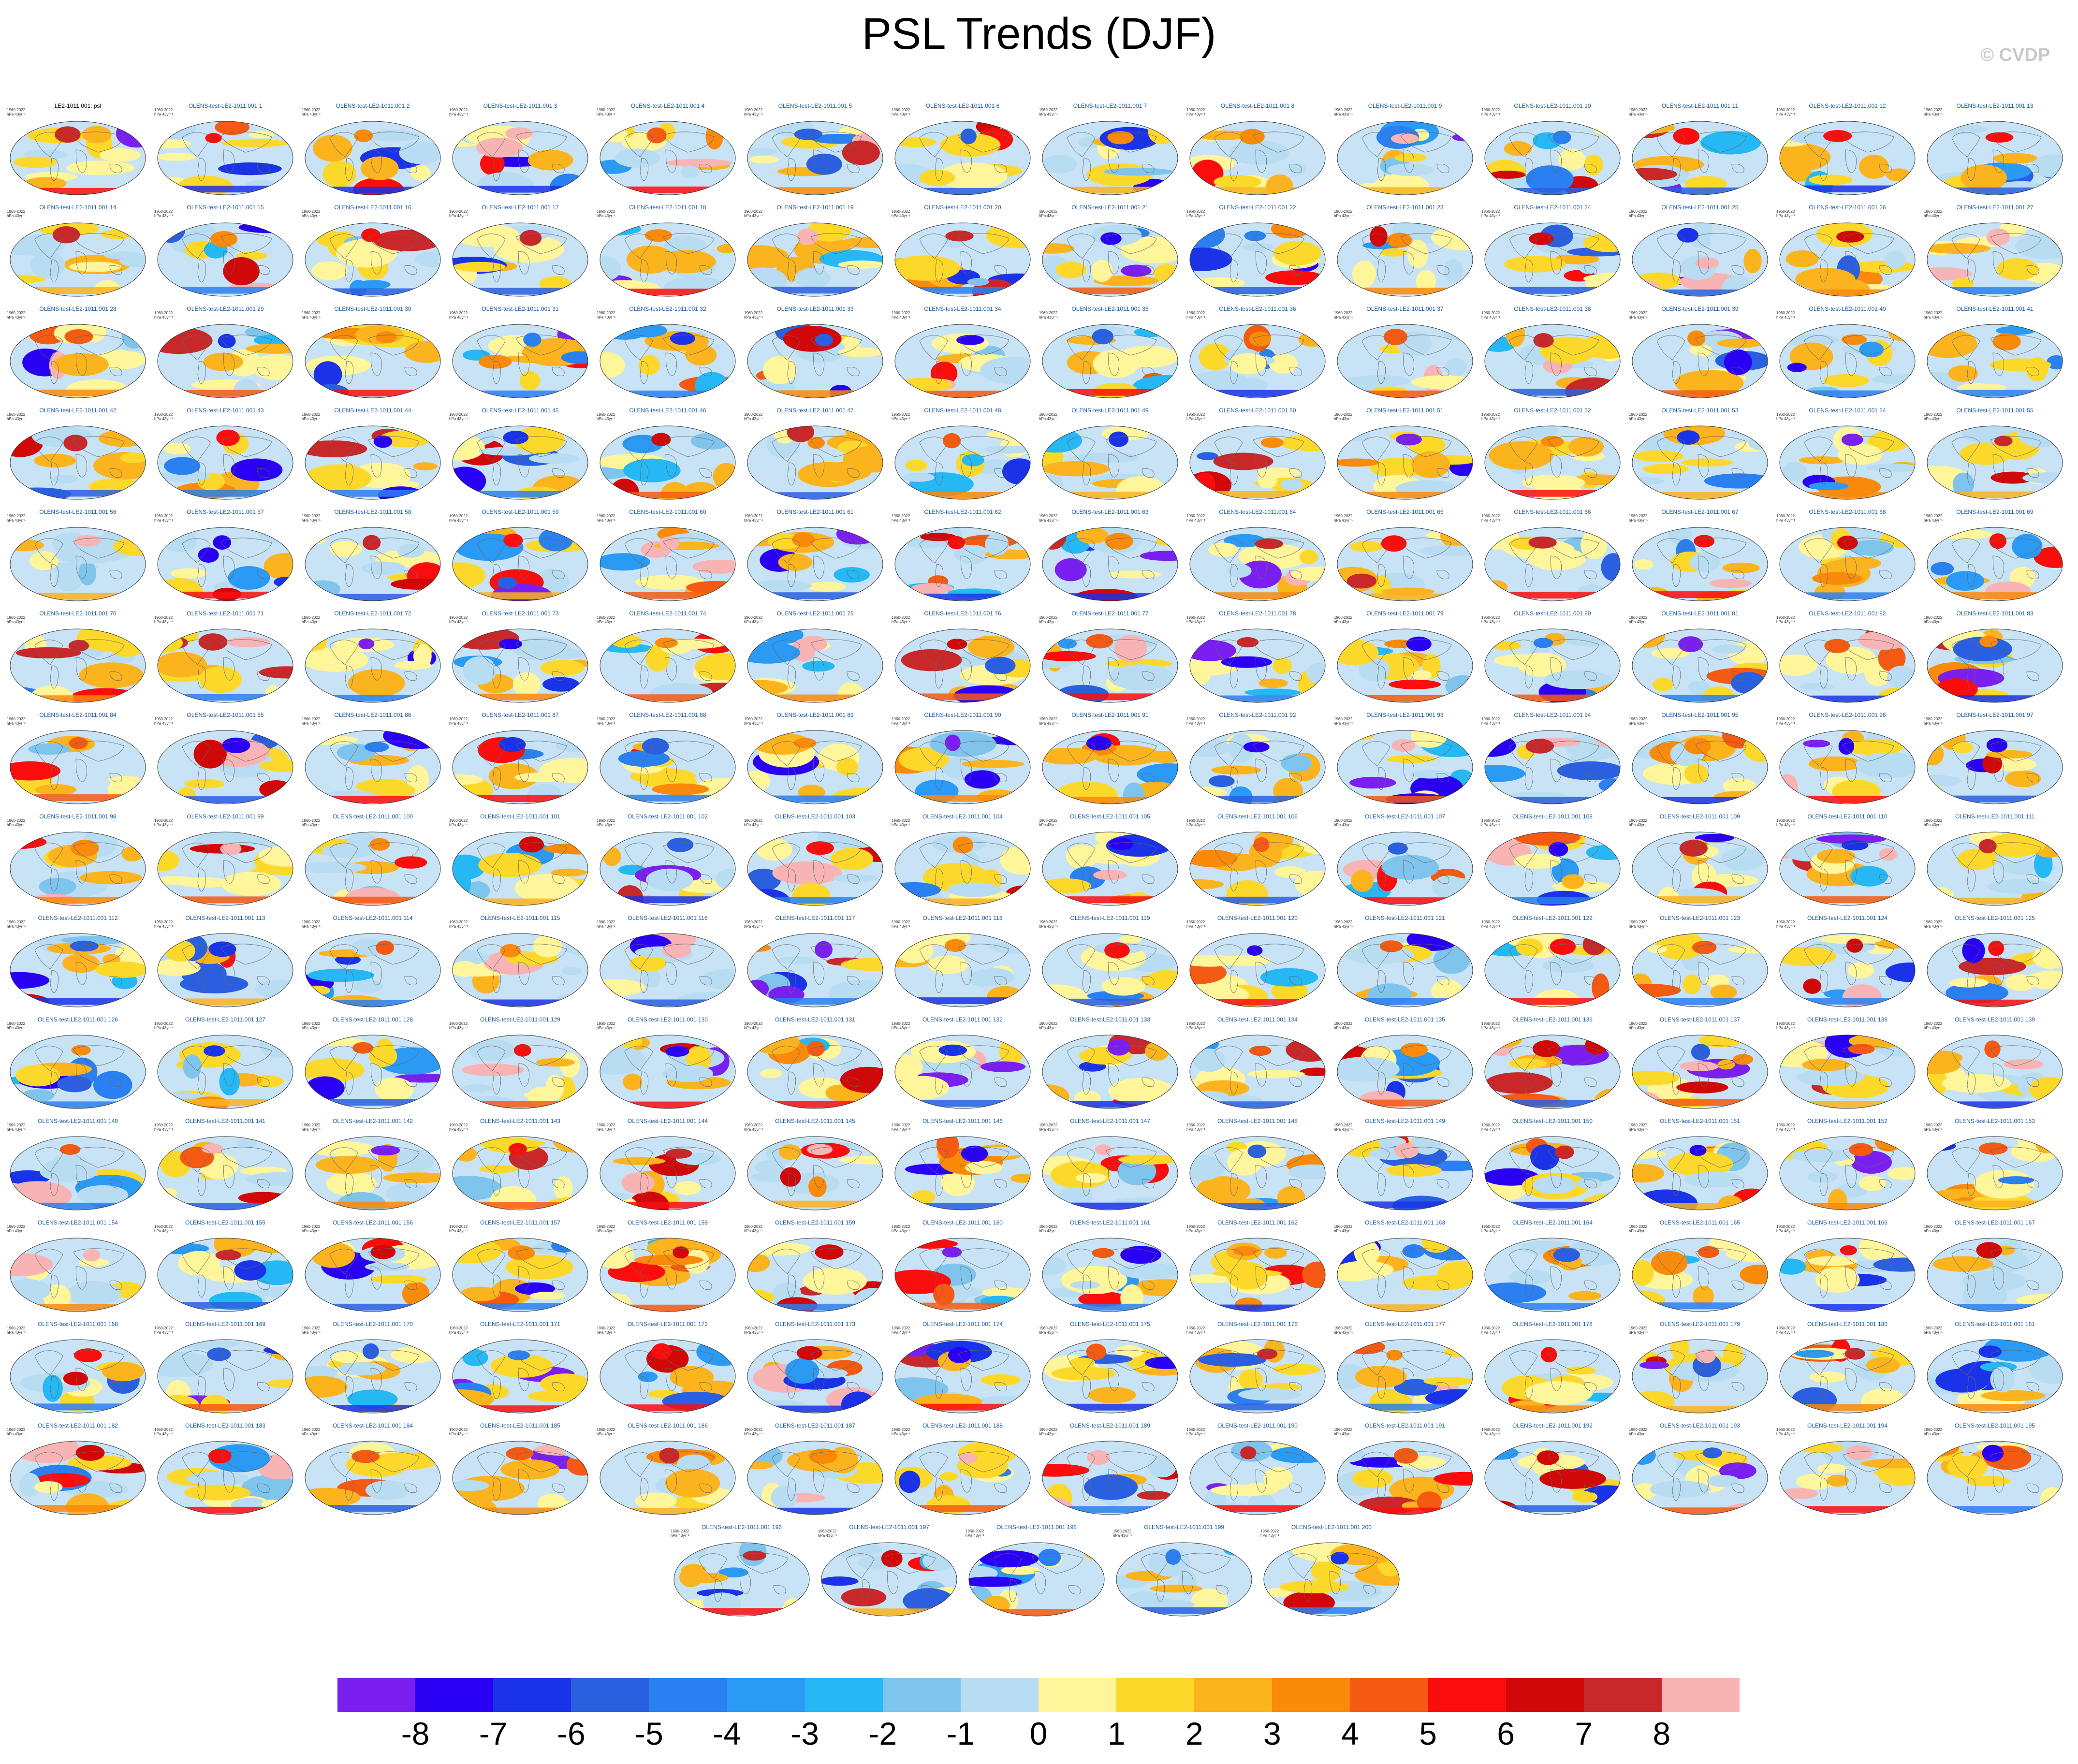 This screenshot has height=1764, width=2078. I want to click on panel-title: OLENS-test-LE2-1011.001 165, so click(1700, 1222).